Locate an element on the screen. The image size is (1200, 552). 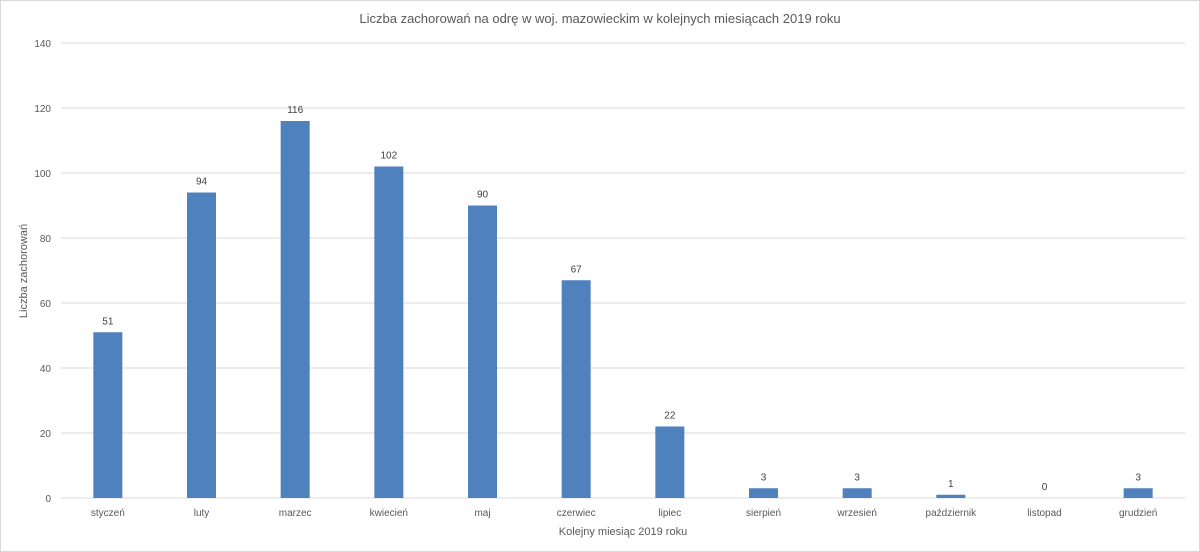
y-tick-label: 60 is located at coordinates (46, 304).